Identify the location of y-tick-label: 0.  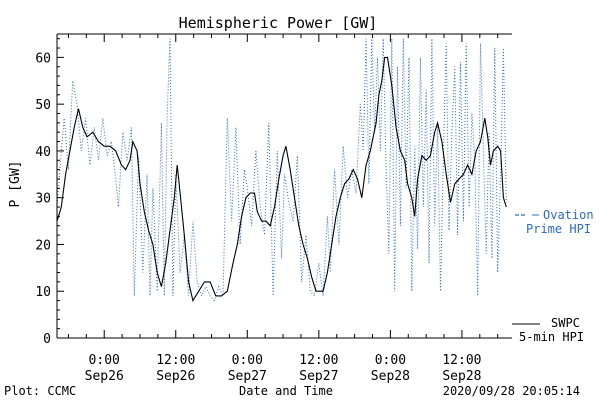
(47, 339).